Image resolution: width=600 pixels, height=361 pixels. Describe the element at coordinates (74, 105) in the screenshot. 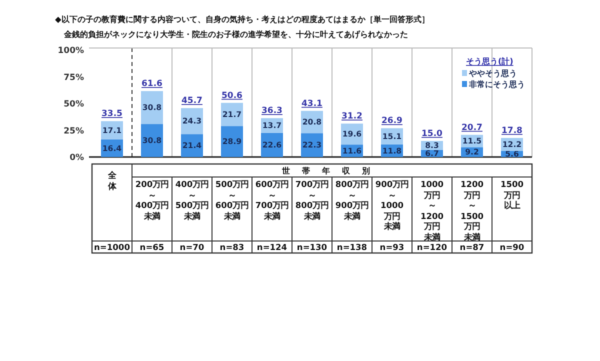

I see `y-tick-label: 50%` at that location.